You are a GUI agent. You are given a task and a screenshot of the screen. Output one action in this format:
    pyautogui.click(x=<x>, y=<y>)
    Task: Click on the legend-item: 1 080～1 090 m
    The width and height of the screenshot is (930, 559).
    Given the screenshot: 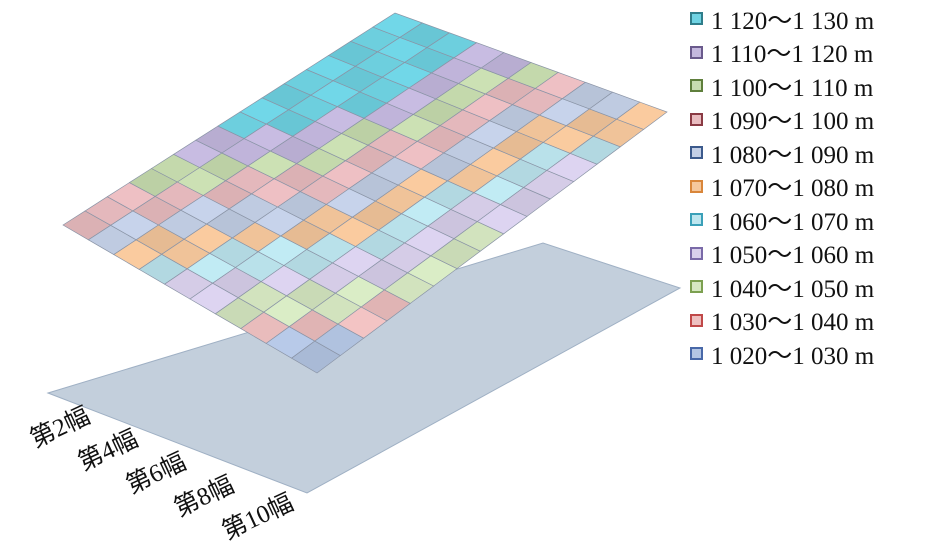 What is the action you would take?
    pyautogui.click(x=809, y=153)
    